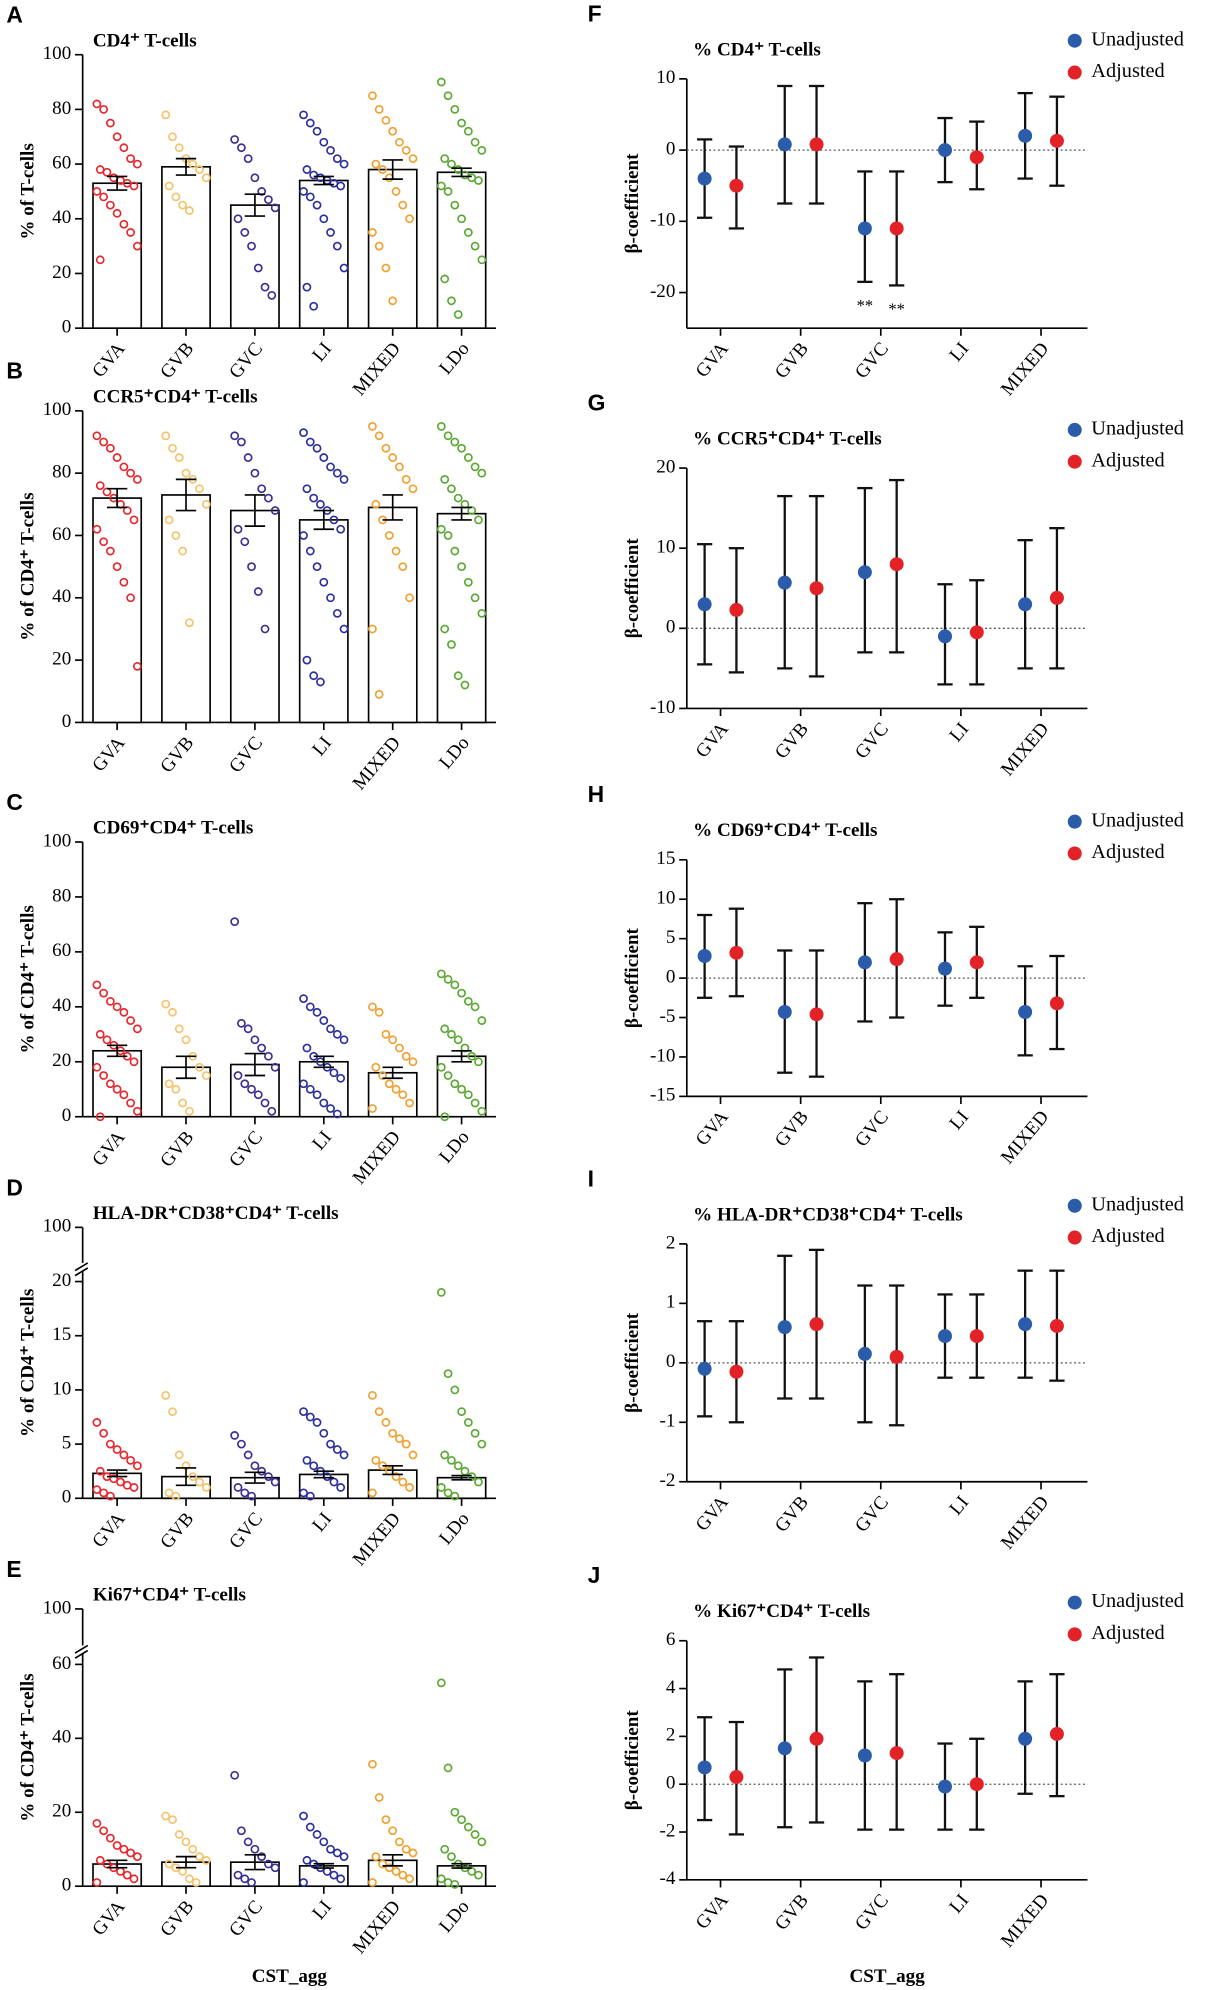 This screenshot has height=1990, width=1221. Describe the element at coordinates (667, 1878) in the screenshot. I see `y-tick-label: -4` at that location.